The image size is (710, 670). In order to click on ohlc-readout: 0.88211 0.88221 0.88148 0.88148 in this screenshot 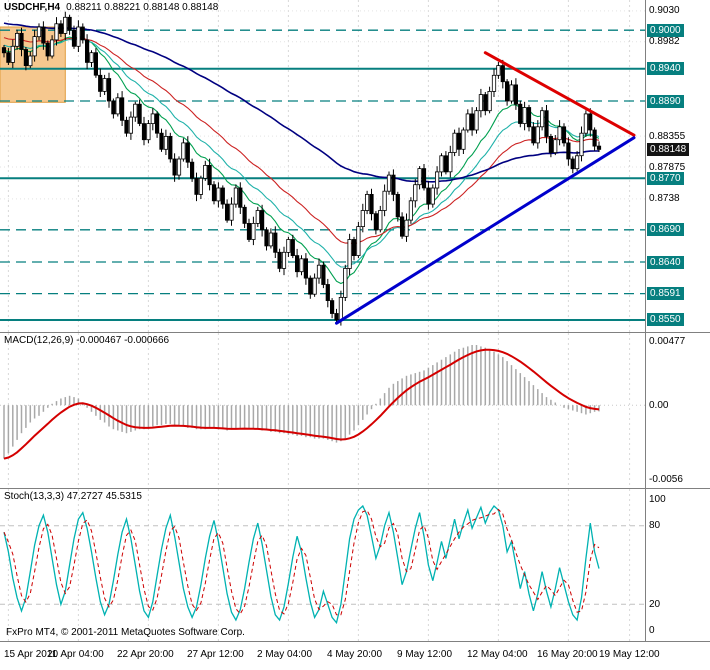, I will do `click(142, 7)`.